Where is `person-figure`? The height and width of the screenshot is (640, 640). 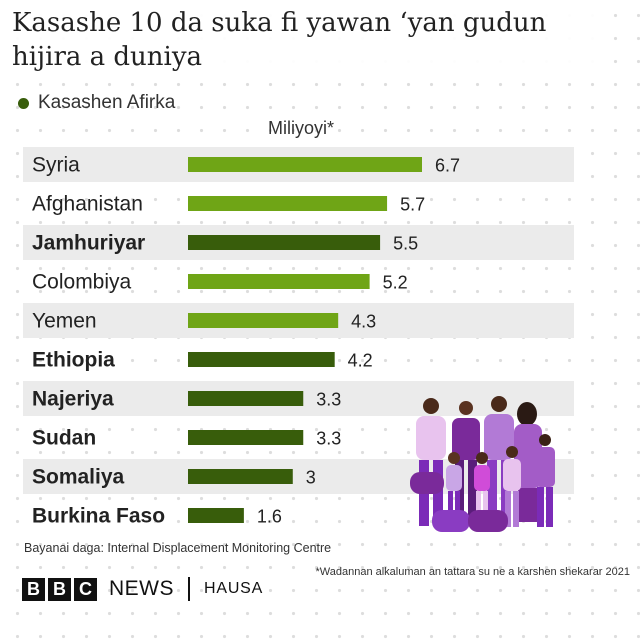
person-figure is located at coordinates (431, 462).